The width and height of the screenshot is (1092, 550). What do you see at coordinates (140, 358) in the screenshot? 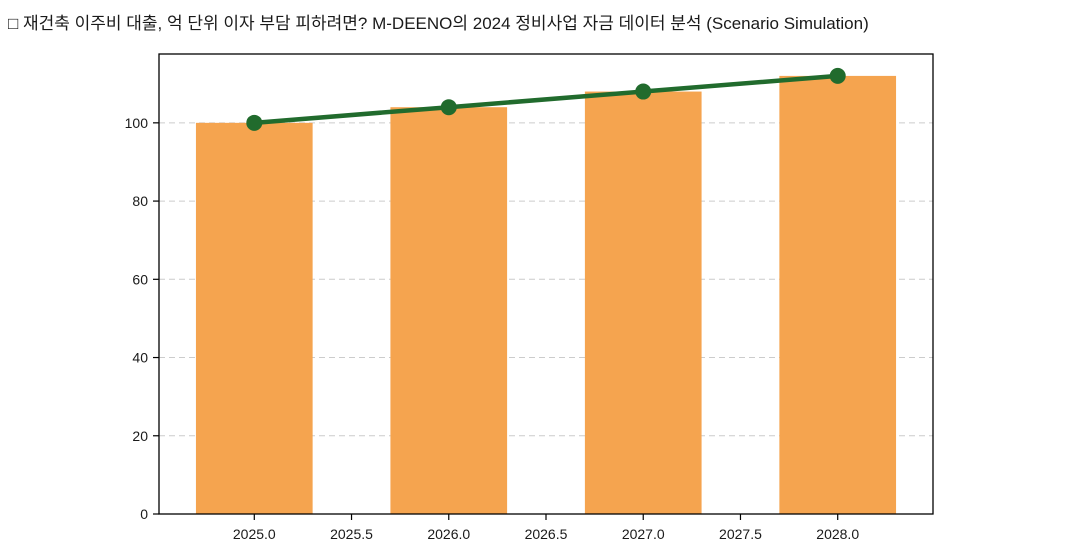
I see `y-tick-label: 40` at bounding box center [140, 358].